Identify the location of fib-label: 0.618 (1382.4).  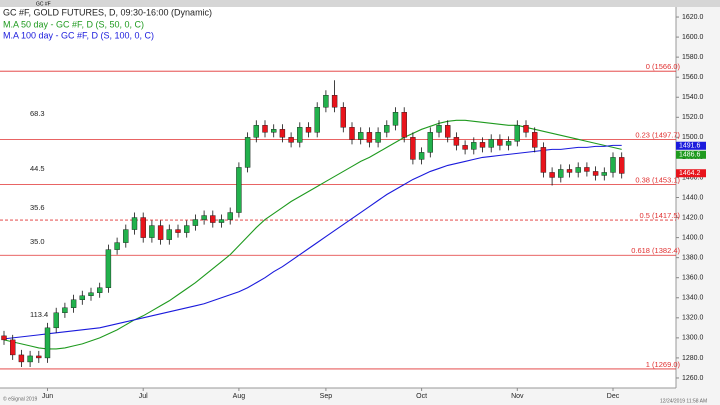
(655, 250).